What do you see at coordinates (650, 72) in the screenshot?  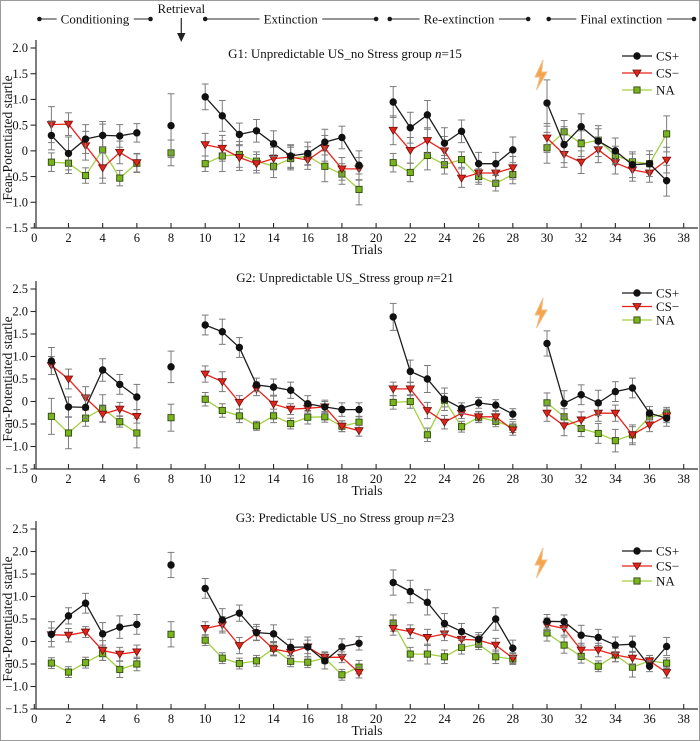 I see `legend: CS+ CS− NA` at bounding box center [650, 72].